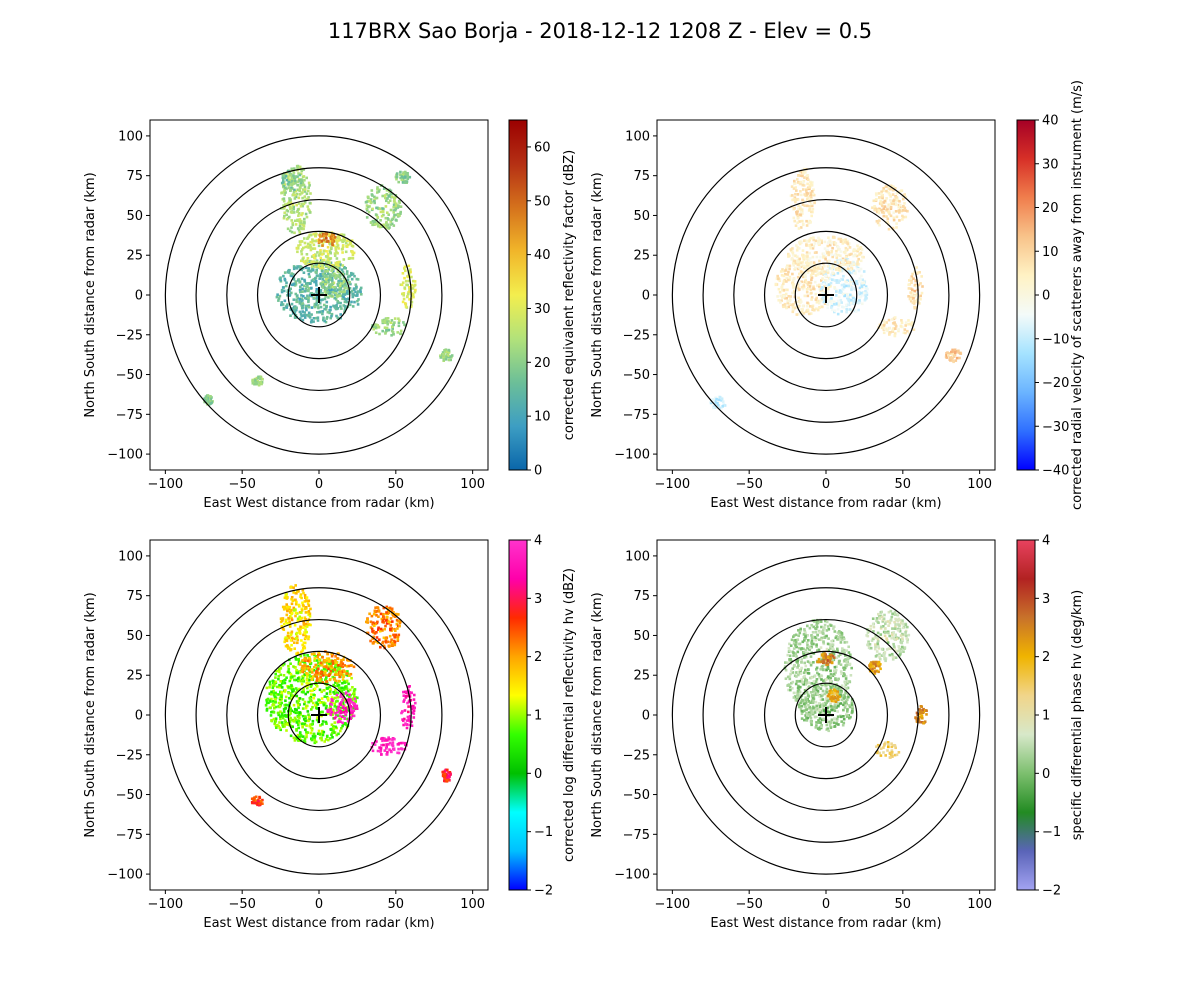 The height and width of the screenshot is (1000, 1200). I want to click on colorbar-label: specific differential phase hv (deg/km), so click(1077, 715).